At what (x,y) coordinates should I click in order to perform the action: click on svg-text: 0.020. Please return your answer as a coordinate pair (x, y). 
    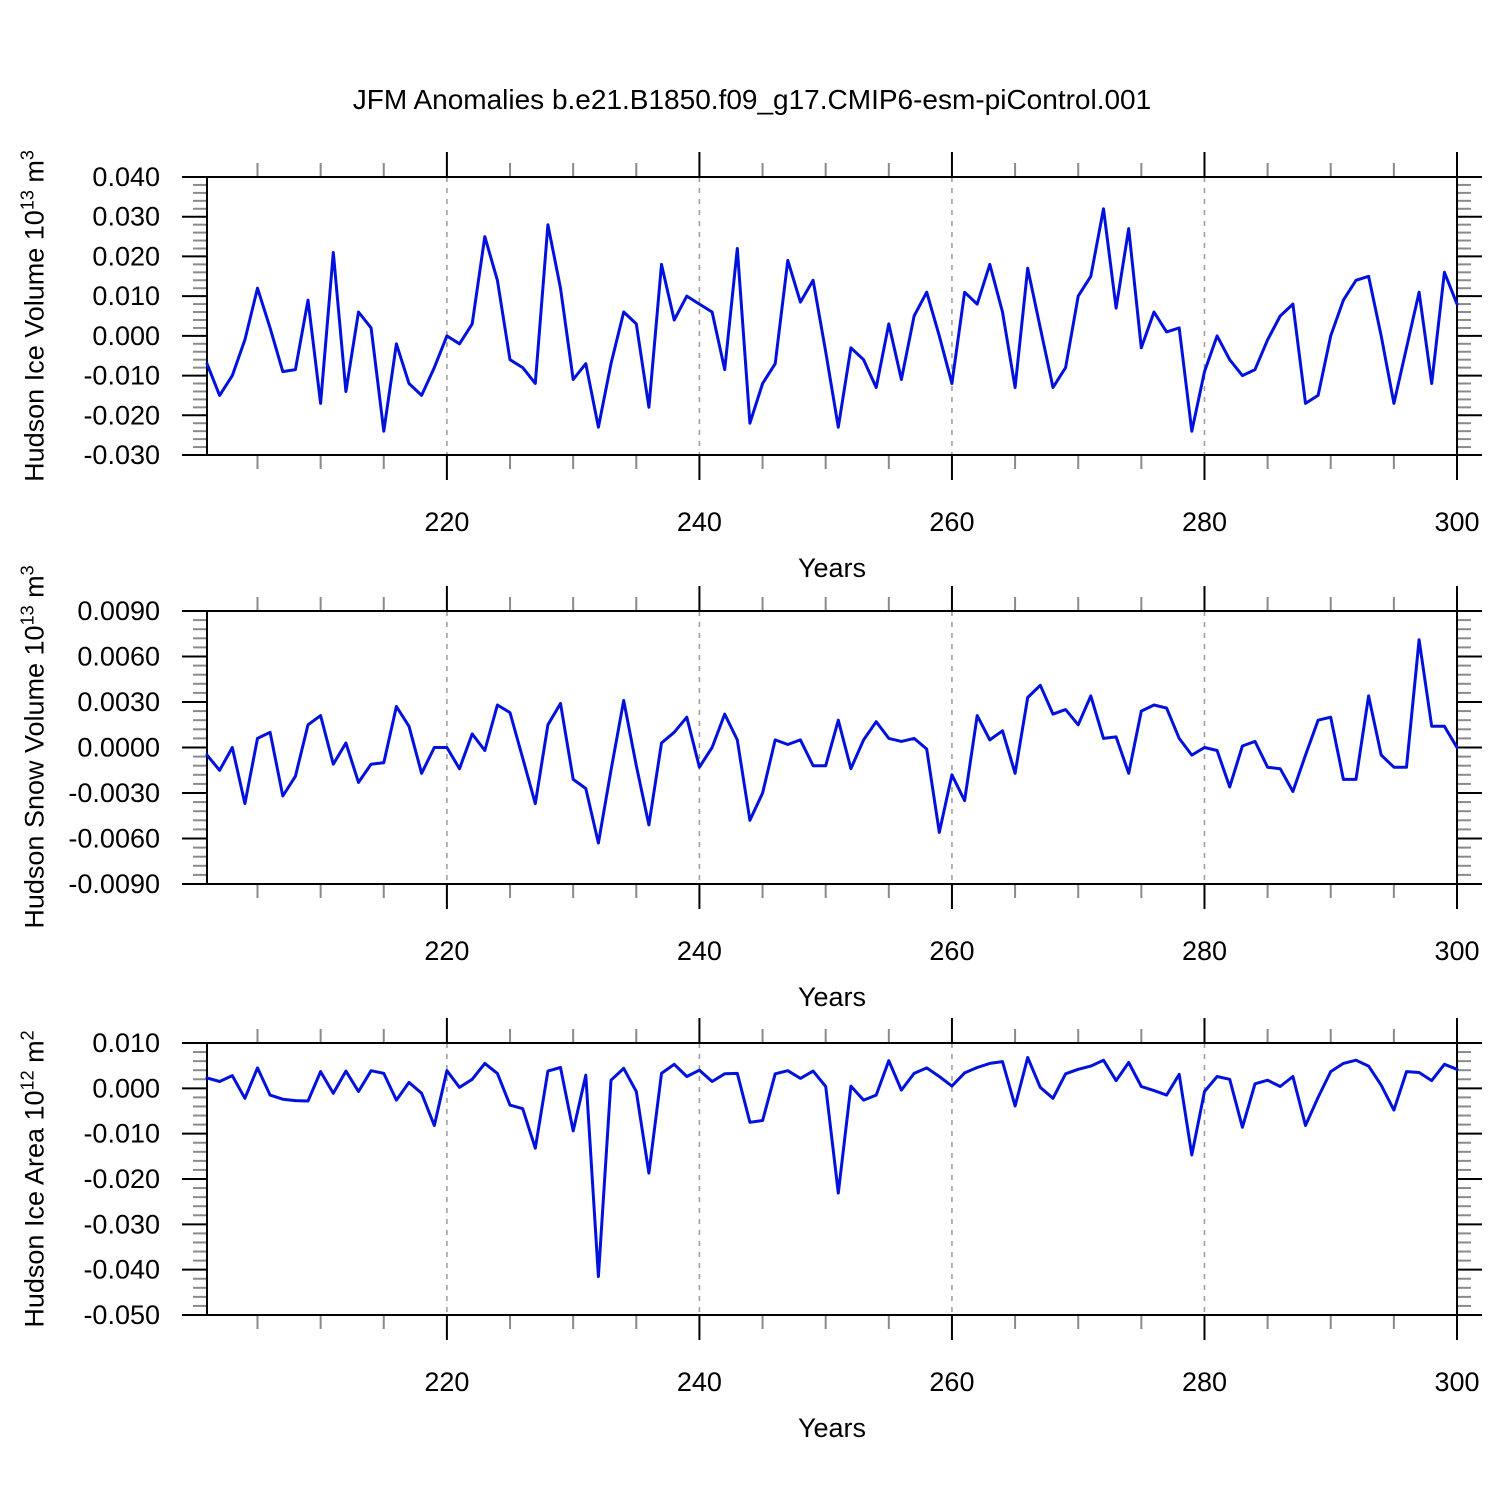
    Looking at the image, I should click on (126, 256).